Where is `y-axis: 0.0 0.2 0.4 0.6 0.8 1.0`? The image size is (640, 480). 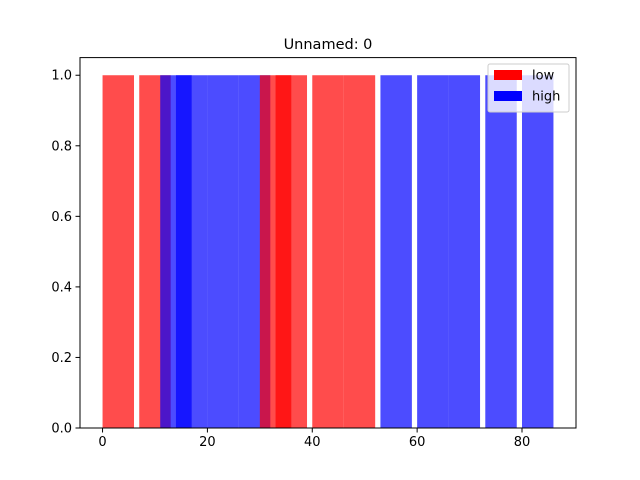 y-axis: 0.0 0.2 0.4 0.6 0.8 1.0 is located at coordinates (65, 253).